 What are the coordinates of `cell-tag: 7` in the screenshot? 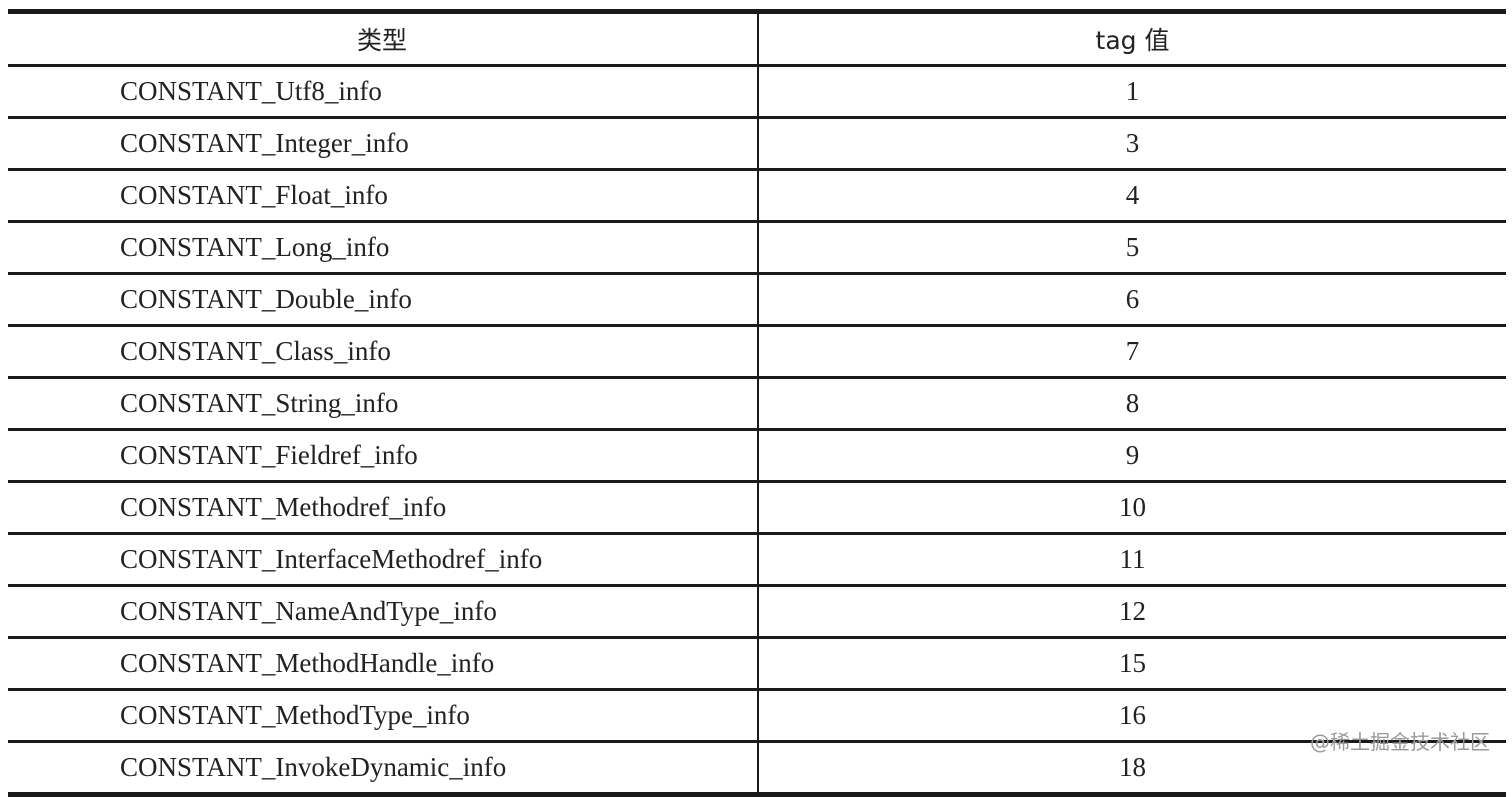 It's located at (1132, 352).